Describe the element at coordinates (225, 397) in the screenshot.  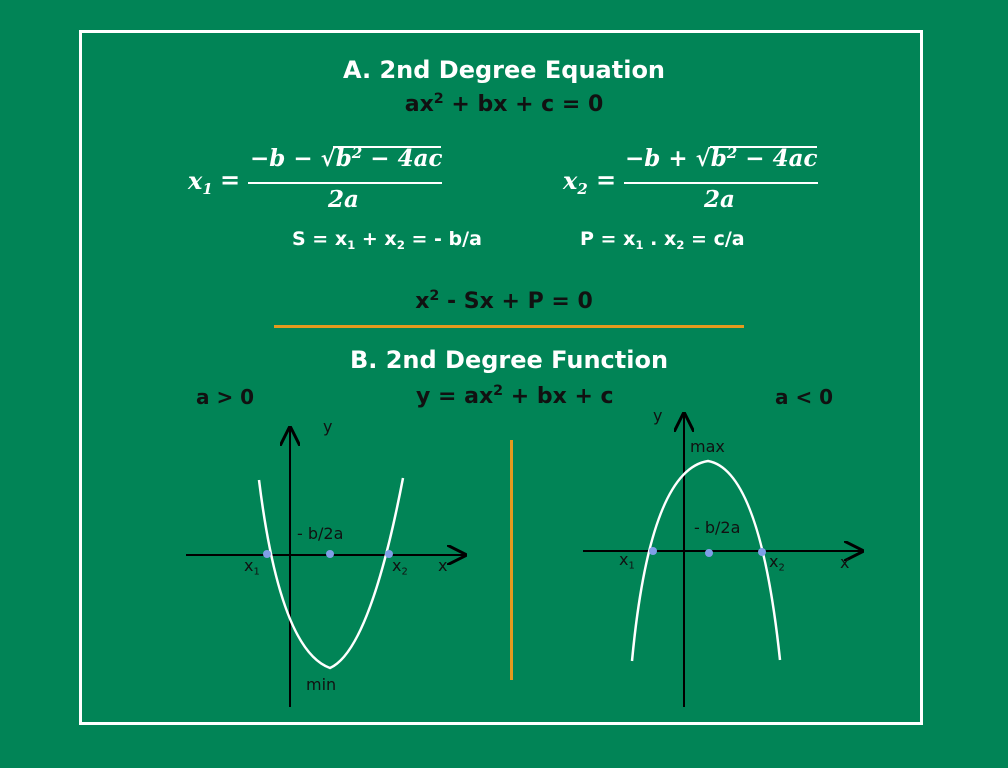
I see `case-left-label: a > 0` at that location.